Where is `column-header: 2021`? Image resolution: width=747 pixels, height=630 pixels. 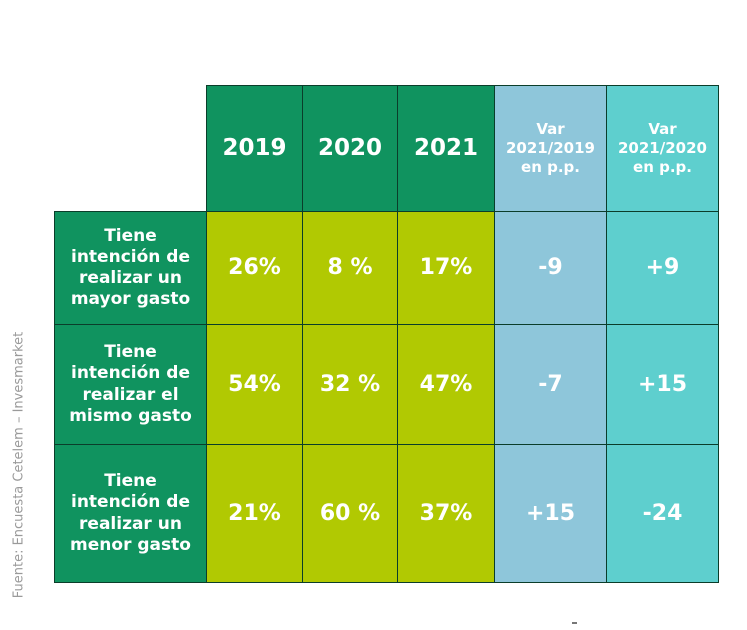 column-header: 2021 is located at coordinates (446, 148).